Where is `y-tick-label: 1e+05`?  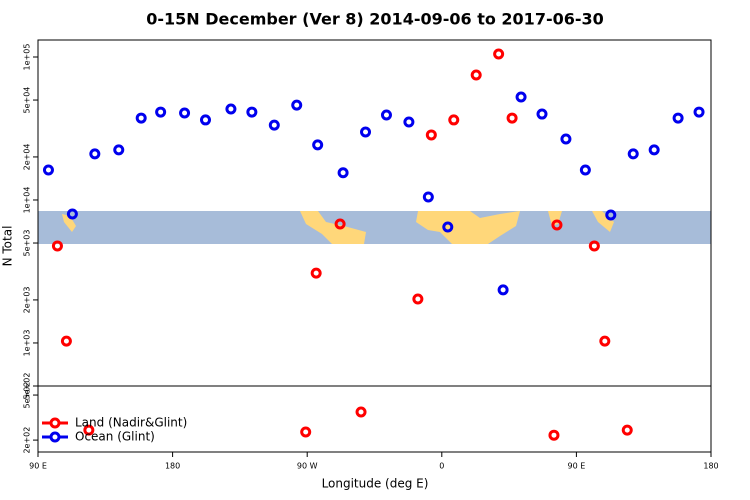 y-tick-label: 1e+05 is located at coordinates (27, 57).